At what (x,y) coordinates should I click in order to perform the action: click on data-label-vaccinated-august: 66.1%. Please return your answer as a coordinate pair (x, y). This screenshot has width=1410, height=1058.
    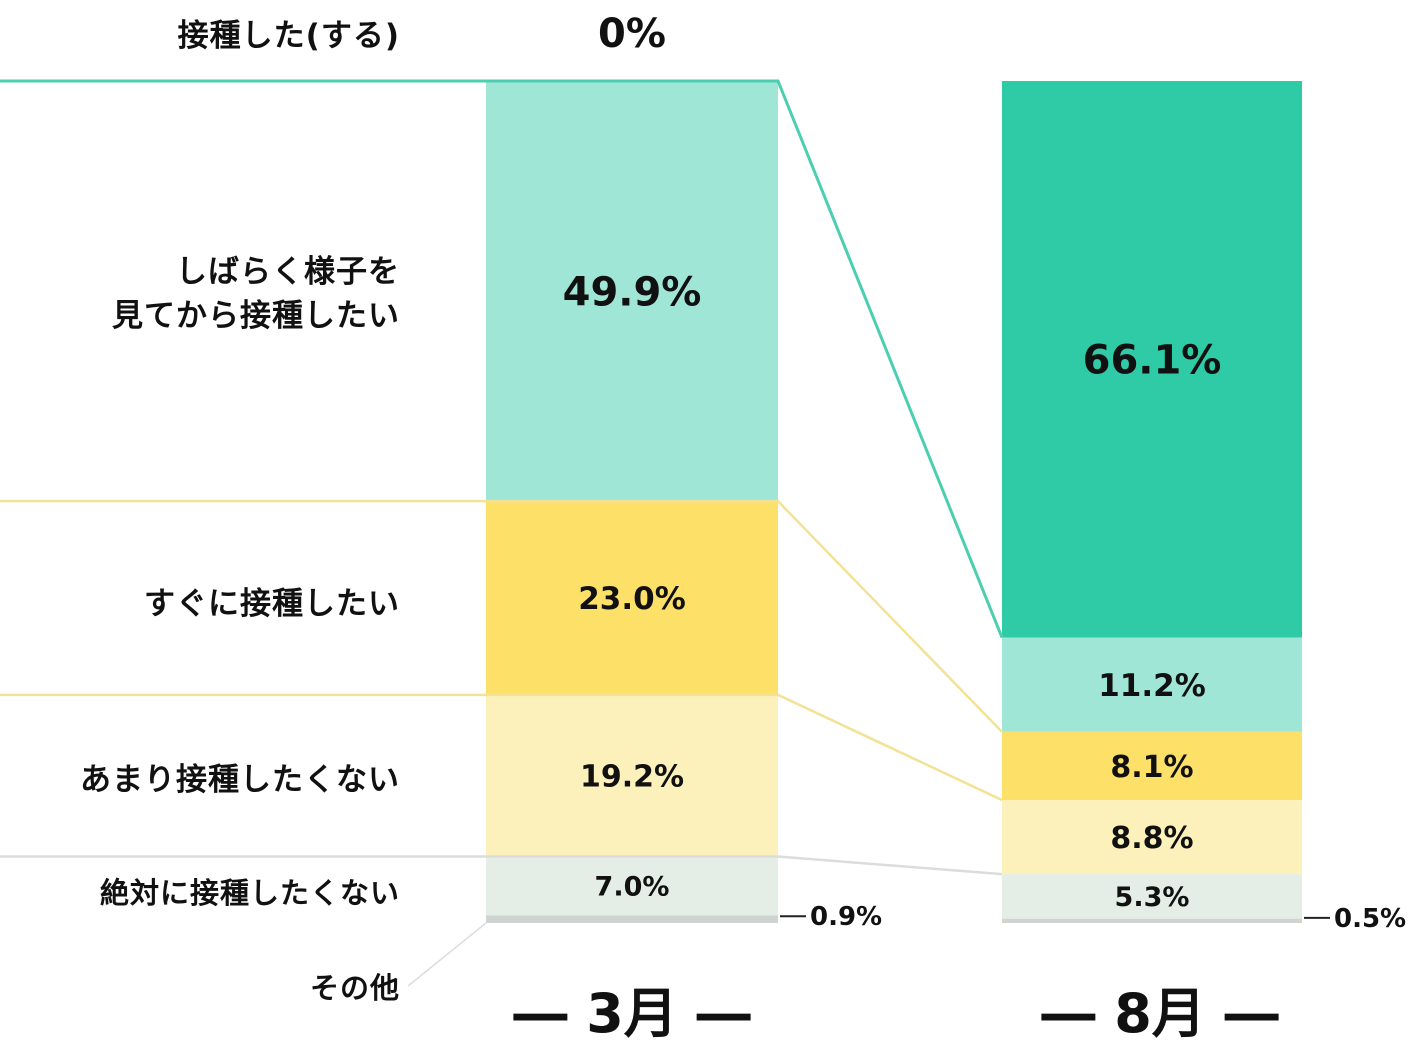
    Looking at the image, I should click on (1152, 361).